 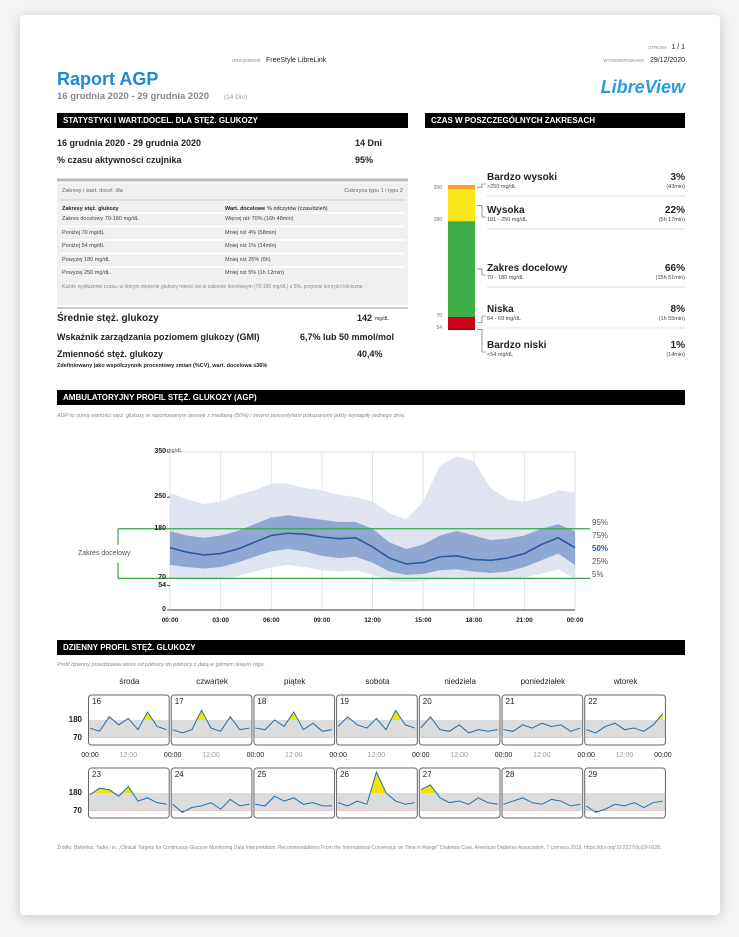 What do you see at coordinates (675, 187) in the screenshot?
I see `range-duration: (43min)` at bounding box center [675, 187].